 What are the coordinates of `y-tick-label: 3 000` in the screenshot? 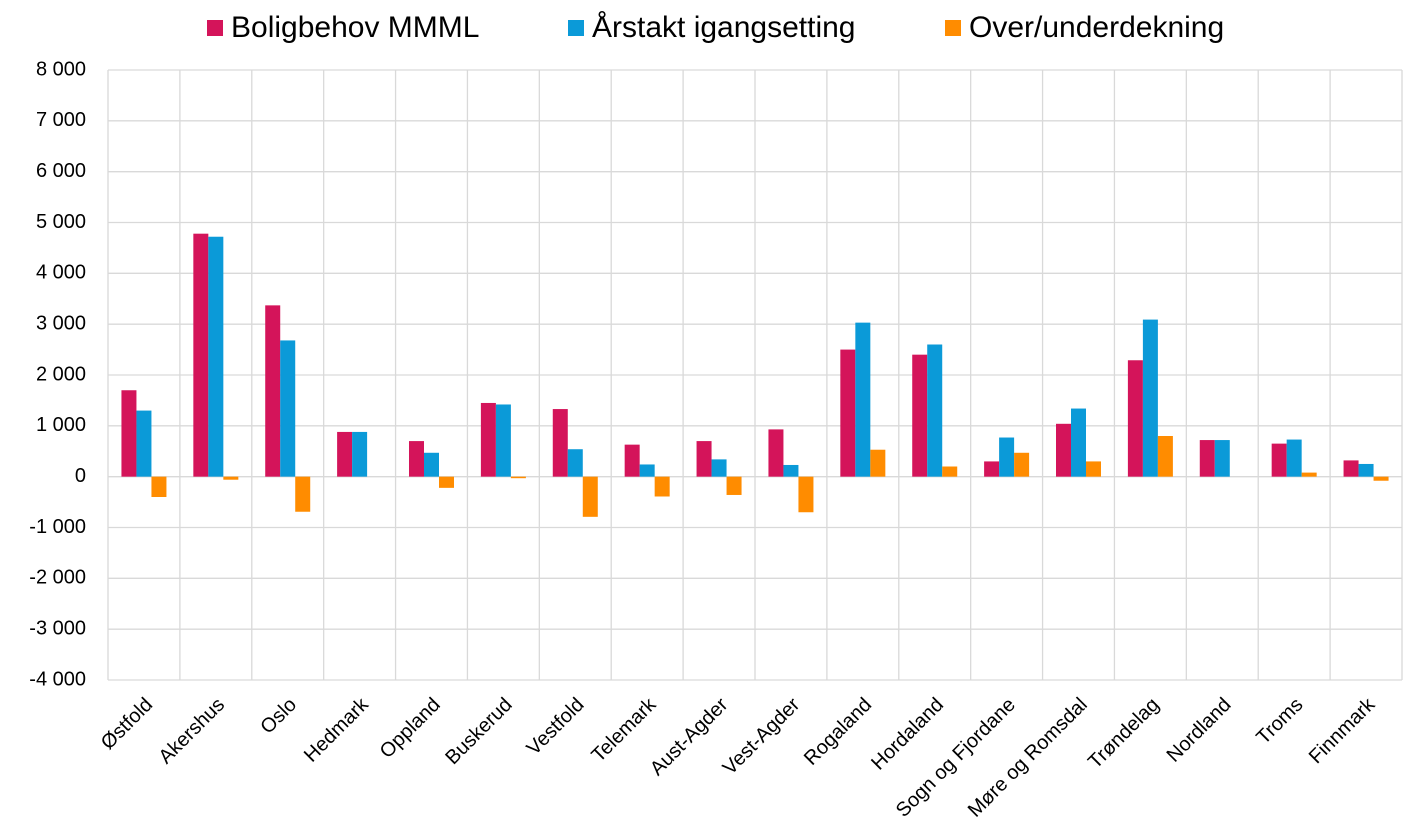 It's located at (61, 323).